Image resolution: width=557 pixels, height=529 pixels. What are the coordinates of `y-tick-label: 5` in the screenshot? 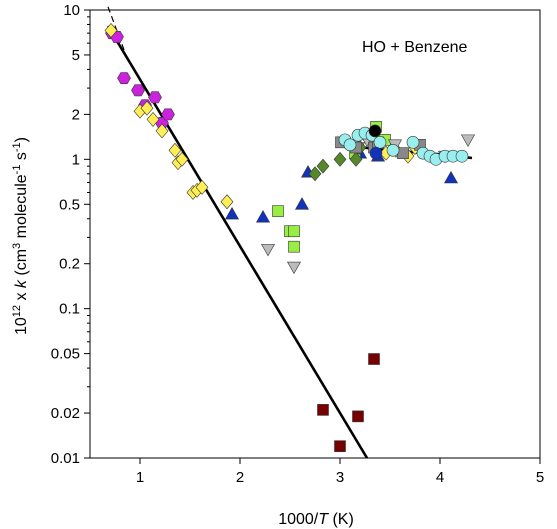 It's located at (76, 55).